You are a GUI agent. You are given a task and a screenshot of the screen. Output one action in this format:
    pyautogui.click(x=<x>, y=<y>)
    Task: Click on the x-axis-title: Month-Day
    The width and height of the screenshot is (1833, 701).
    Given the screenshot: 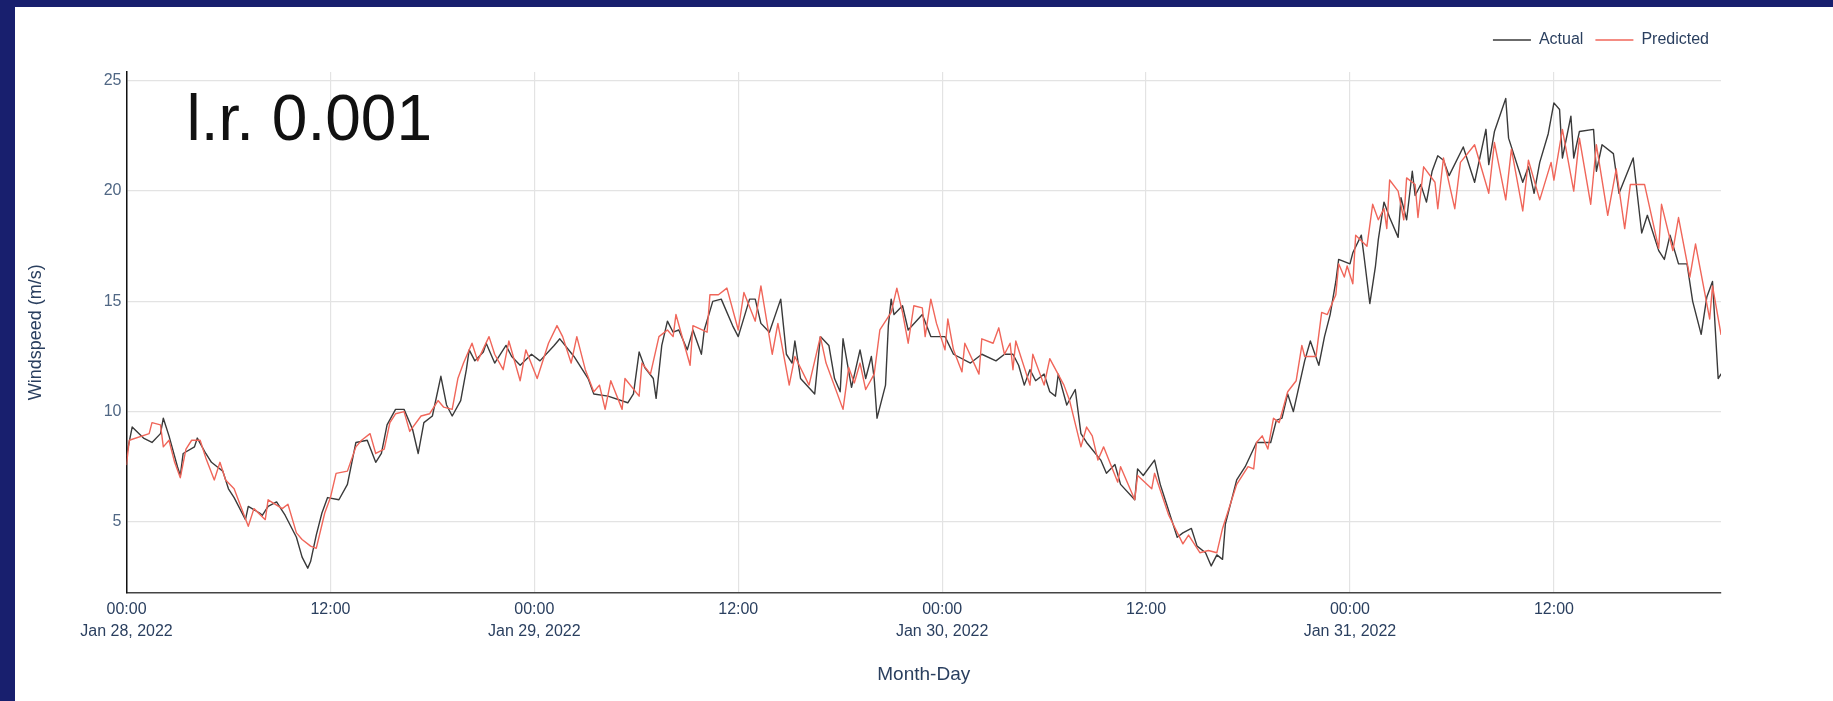 What is the action you would take?
    pyautogui.click(x=924, y=673)
    